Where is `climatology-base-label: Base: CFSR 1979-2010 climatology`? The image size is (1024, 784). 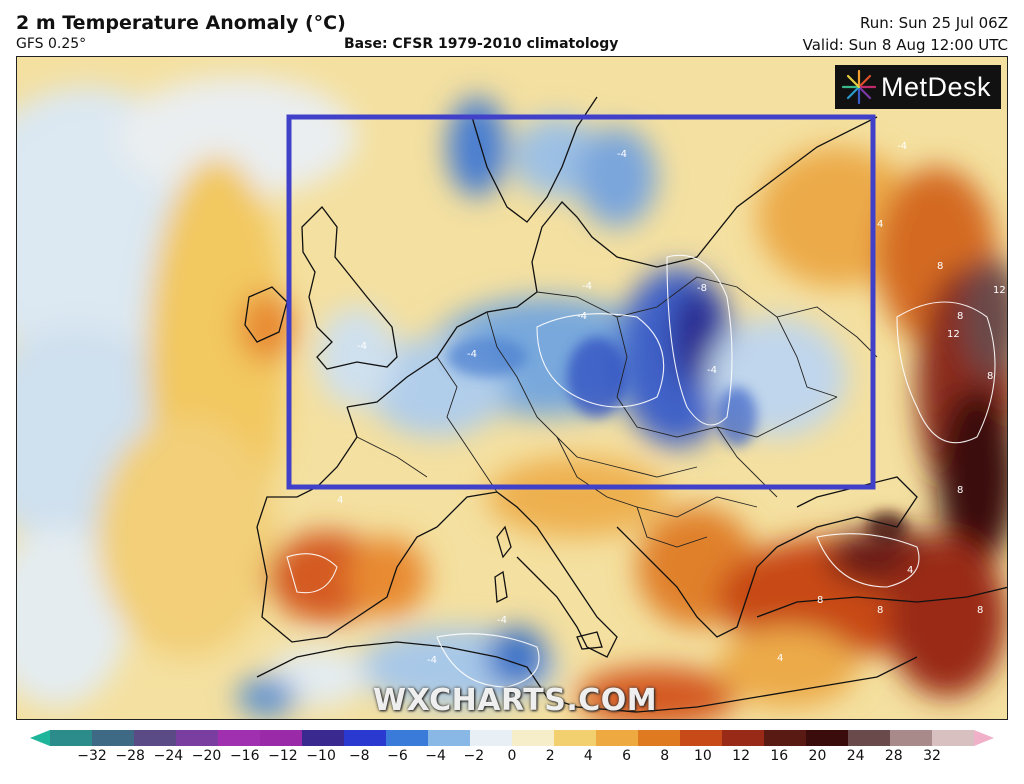 climatology-base-label: Base: CFSR 1979-2010 climatology is located at coordinates (481, 44).